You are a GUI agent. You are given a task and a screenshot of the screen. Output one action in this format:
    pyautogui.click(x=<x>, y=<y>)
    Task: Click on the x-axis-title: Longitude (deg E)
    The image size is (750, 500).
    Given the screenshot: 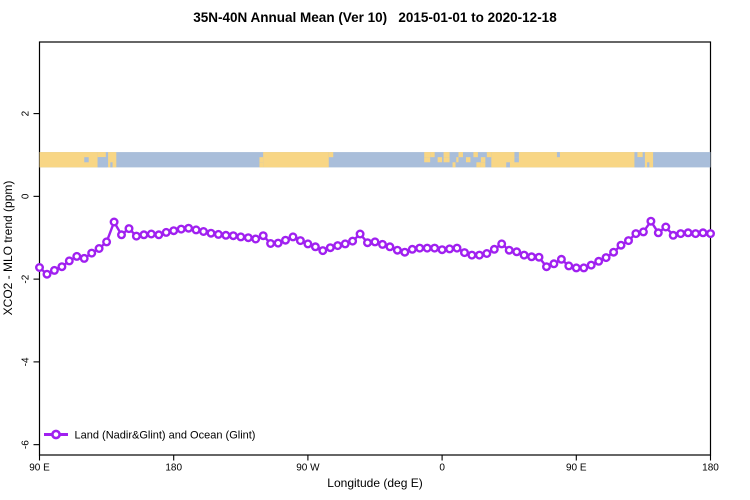 What is the action you would take?
    pyautogui.click(x=374, y=483)
    